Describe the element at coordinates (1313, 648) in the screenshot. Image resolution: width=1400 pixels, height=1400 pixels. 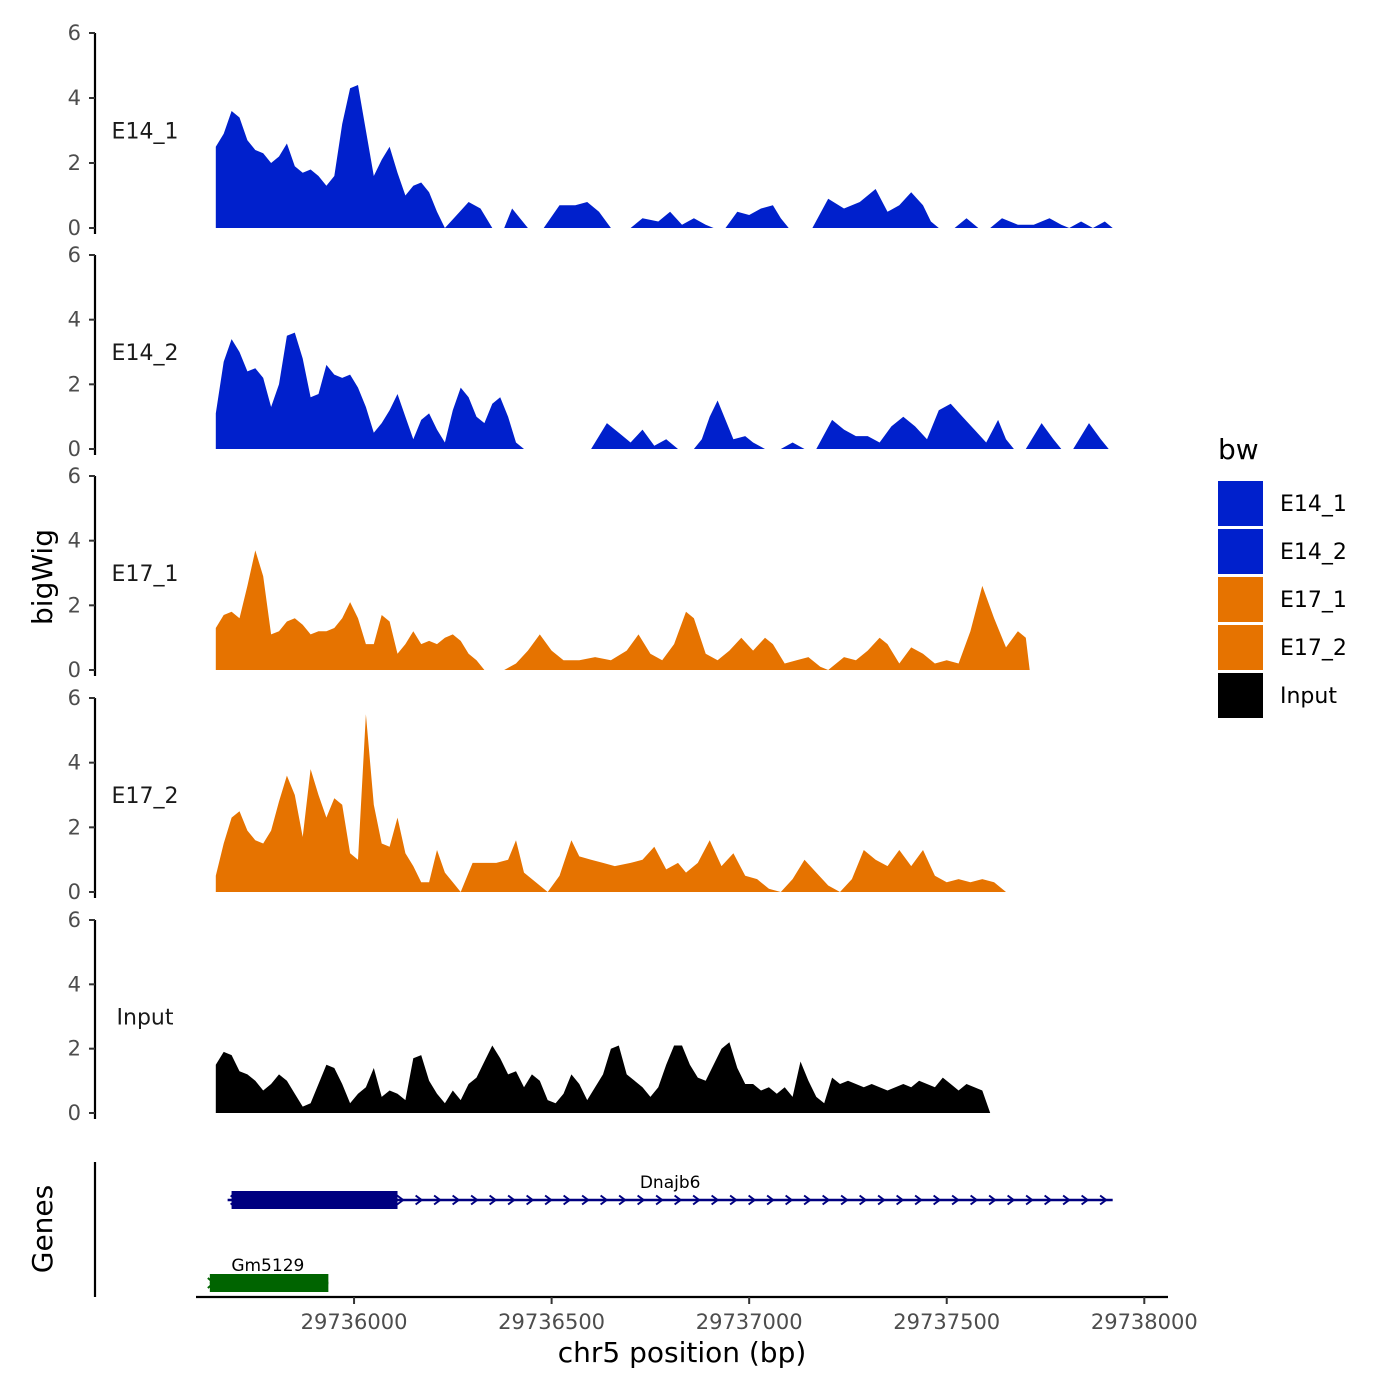
I see `legend-label: E17_2` at that location.